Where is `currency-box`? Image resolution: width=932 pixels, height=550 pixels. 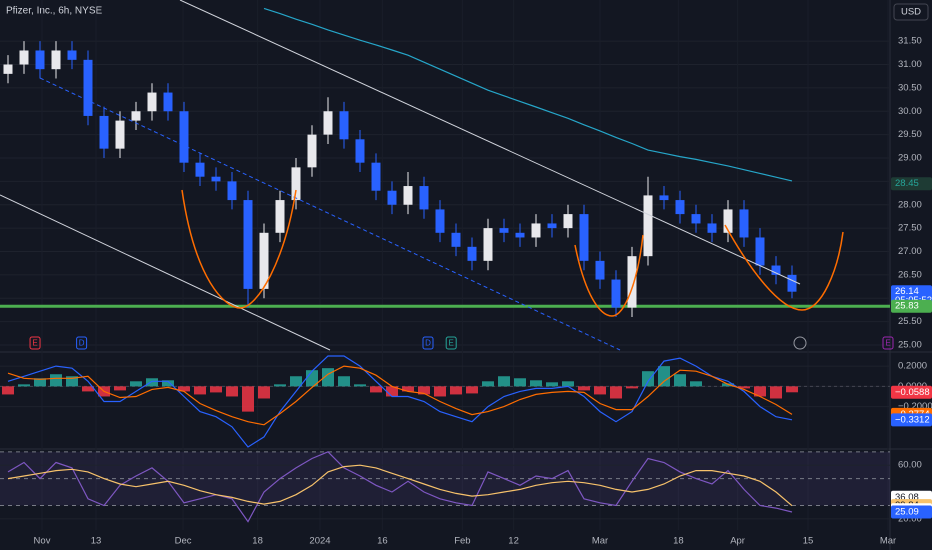
currency-box is located at coordinates (911, 12).